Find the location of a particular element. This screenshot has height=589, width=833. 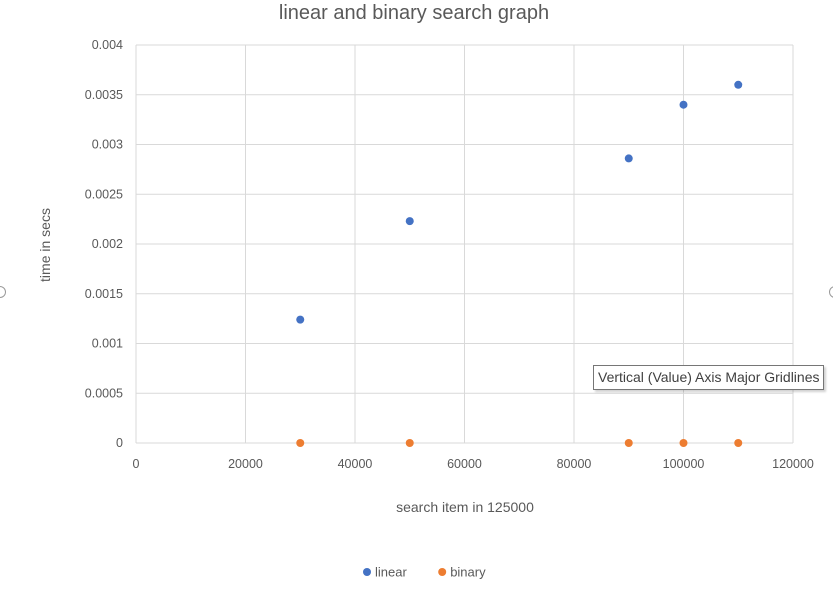

x-tick-label-1: 20000 is located at coordinates (245, 464).